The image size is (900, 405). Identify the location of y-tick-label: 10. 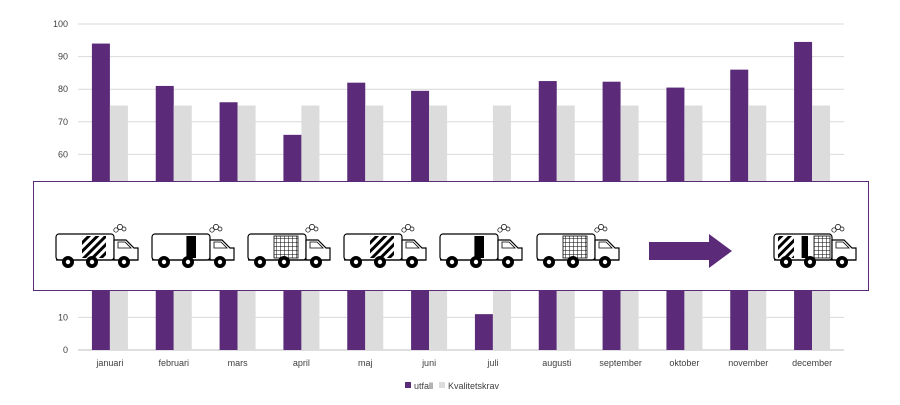
(63, 317).